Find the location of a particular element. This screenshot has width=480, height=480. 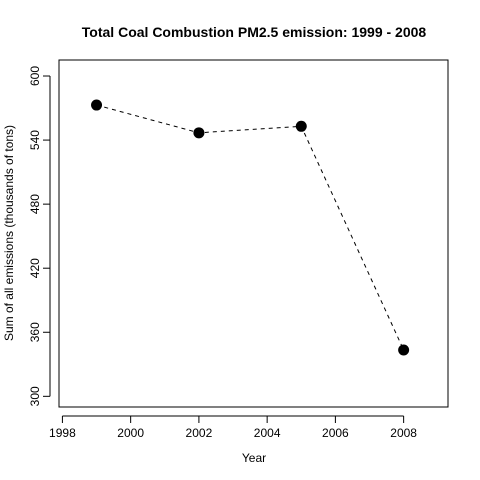

x-tick-label: 2006 is located at coordinates (335, 433).